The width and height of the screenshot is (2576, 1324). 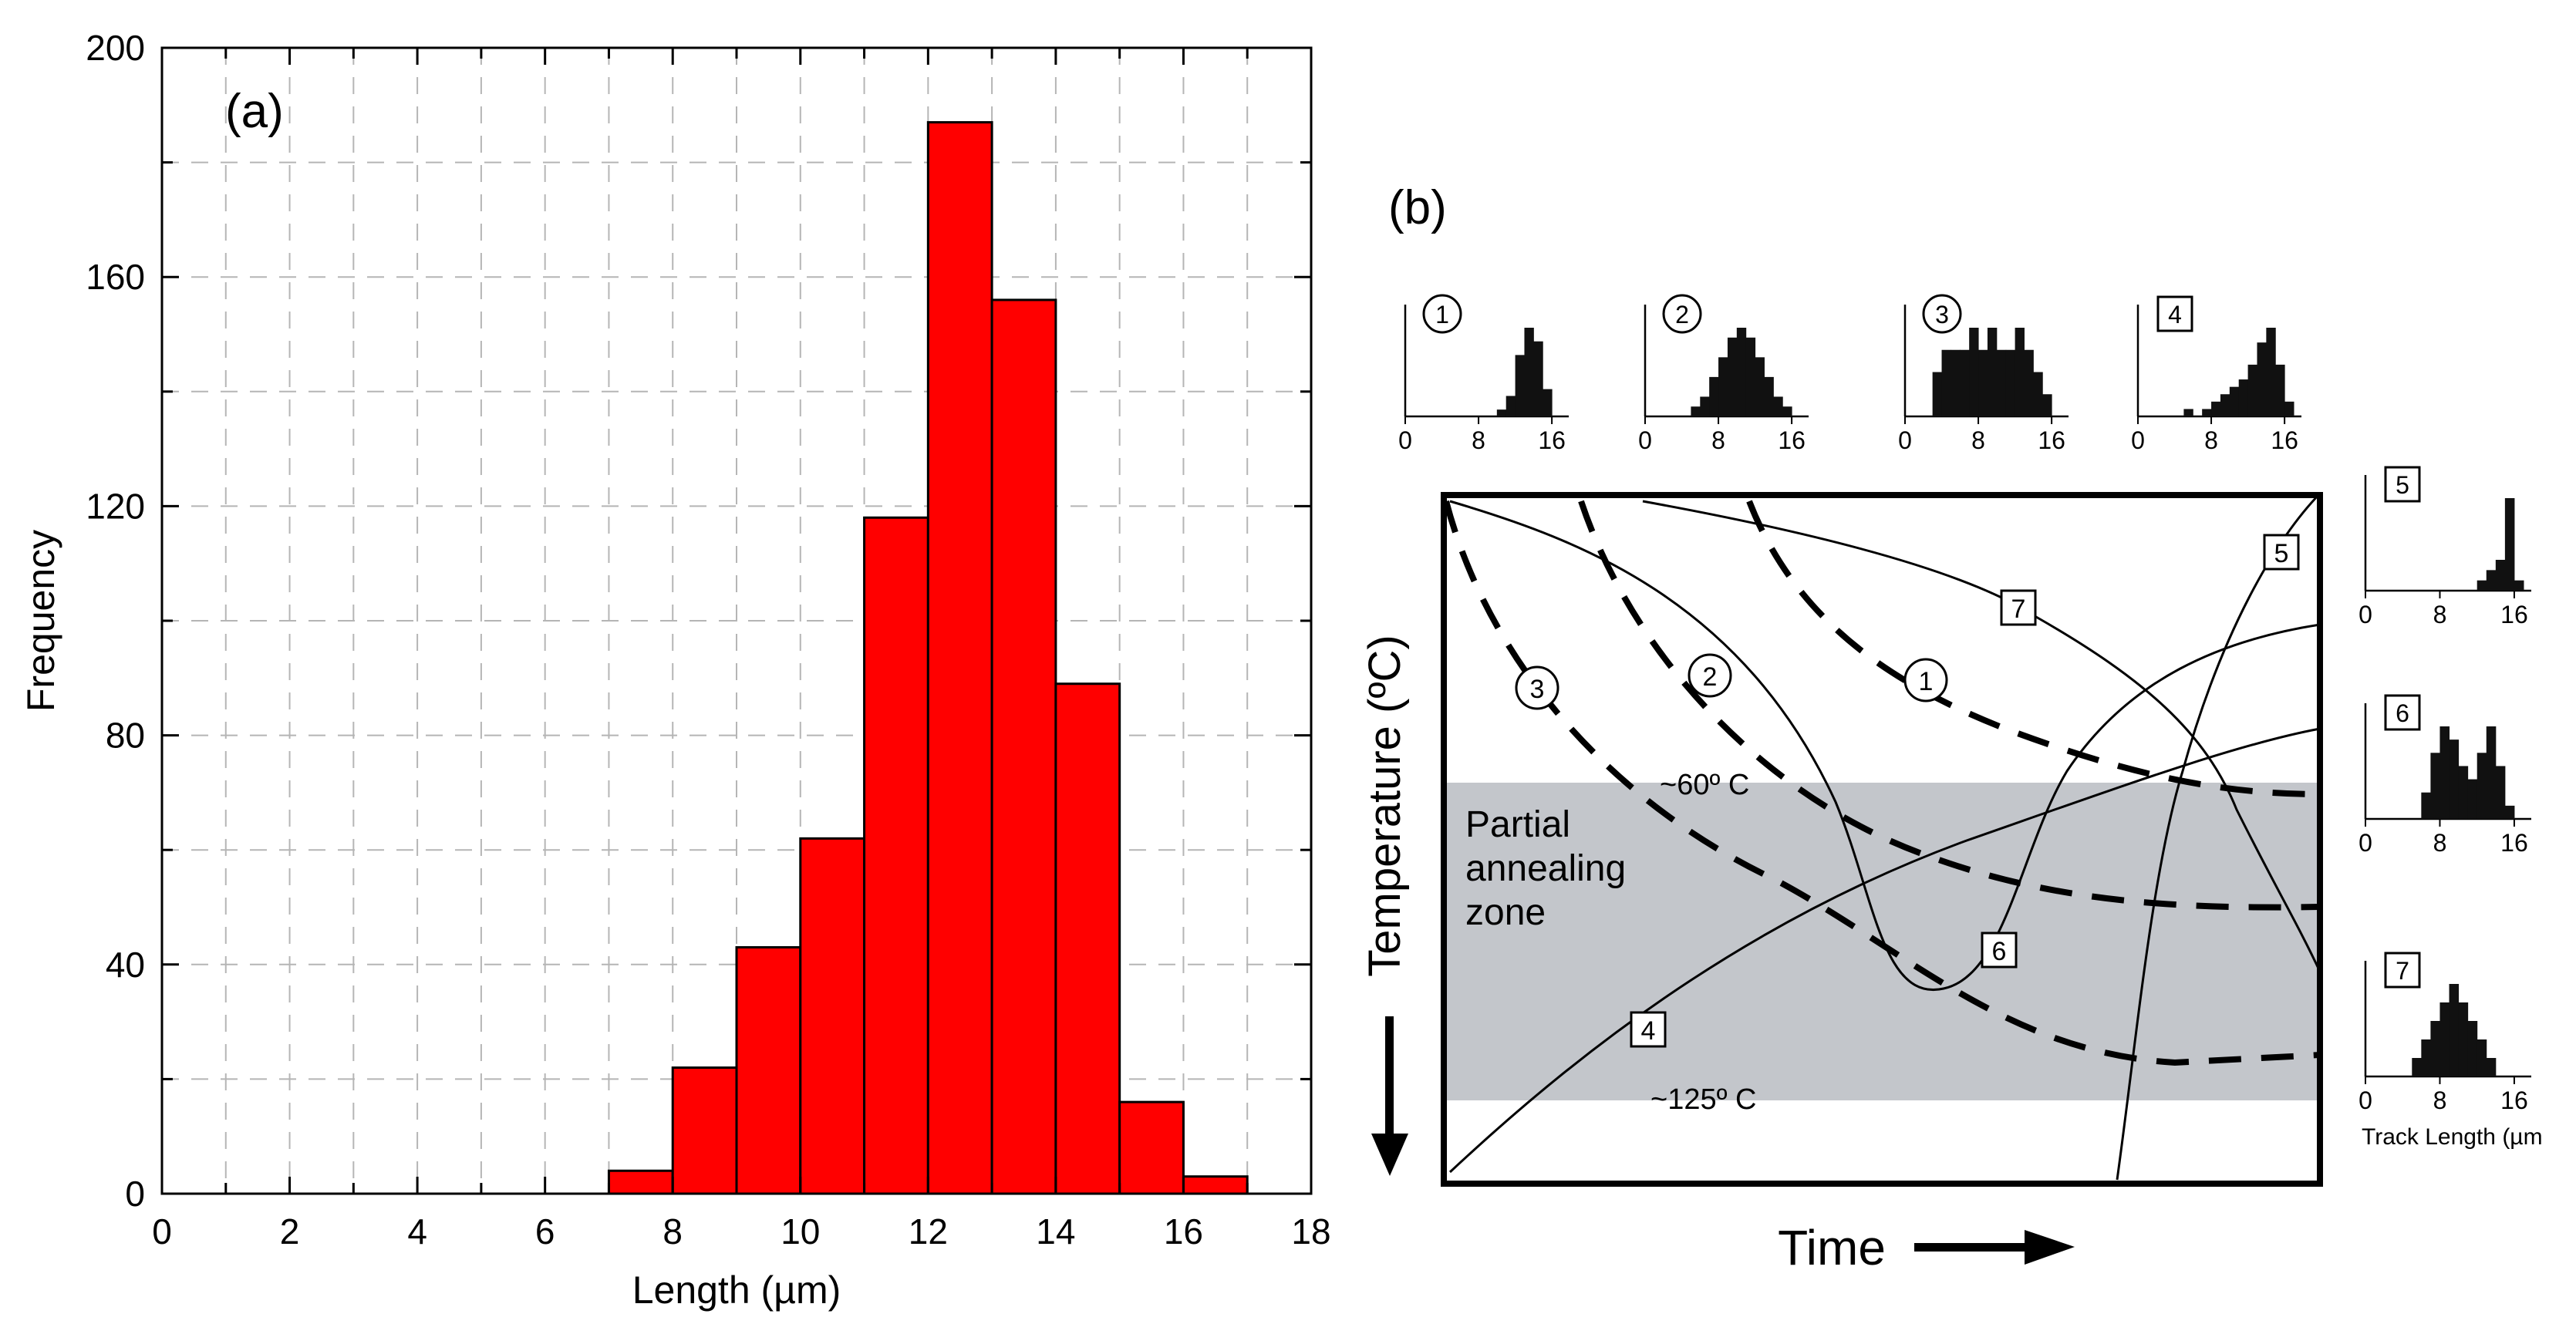 I want to click on mini-histogram-id: 5, so click(x=2402, y=485).